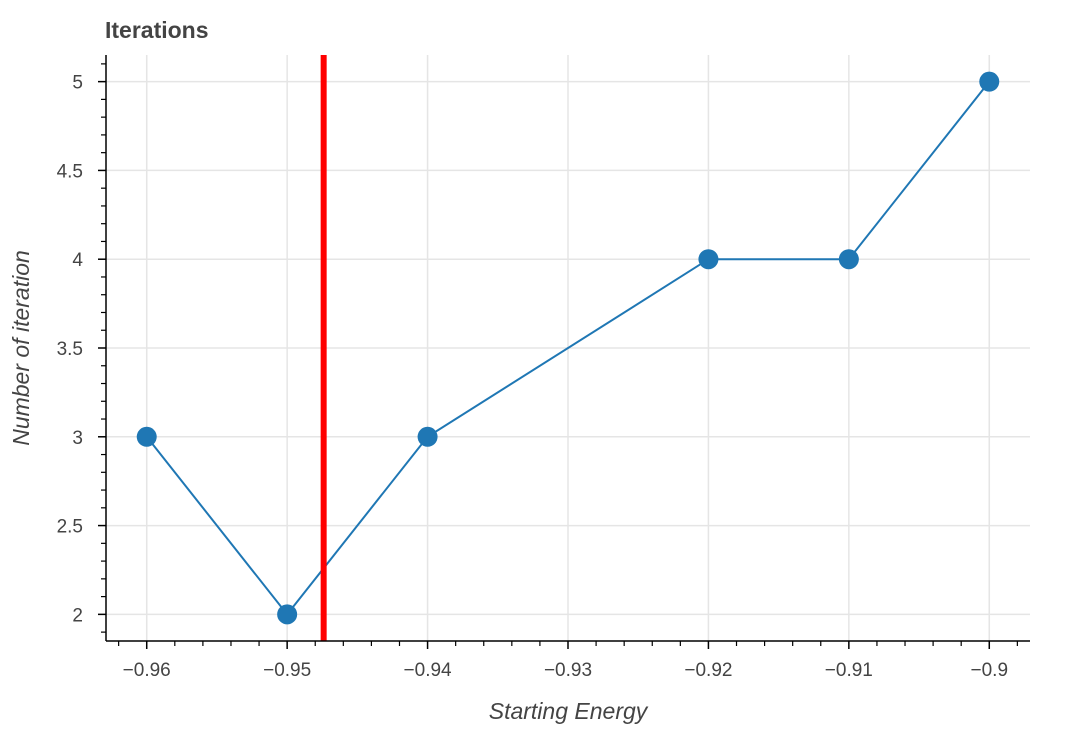 The height and width of the screenshot is (730, 1090). I want to click on x-tick-label: −0.96, so click(147, 670).